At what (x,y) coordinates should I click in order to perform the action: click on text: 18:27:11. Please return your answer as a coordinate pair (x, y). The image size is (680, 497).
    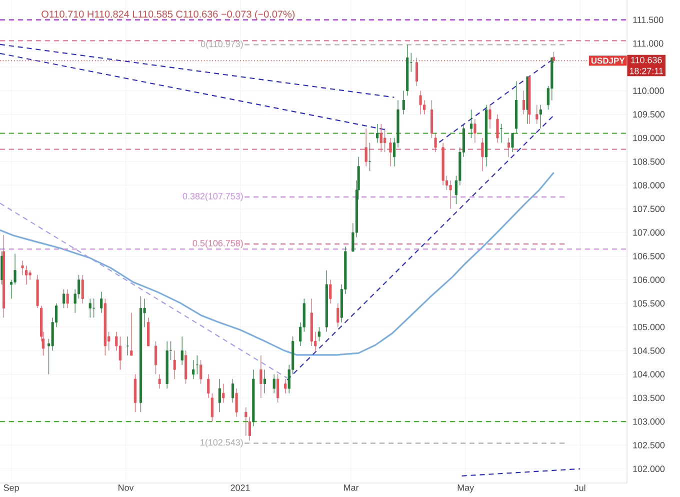
    Looking at the image, I should click on (647, 71).